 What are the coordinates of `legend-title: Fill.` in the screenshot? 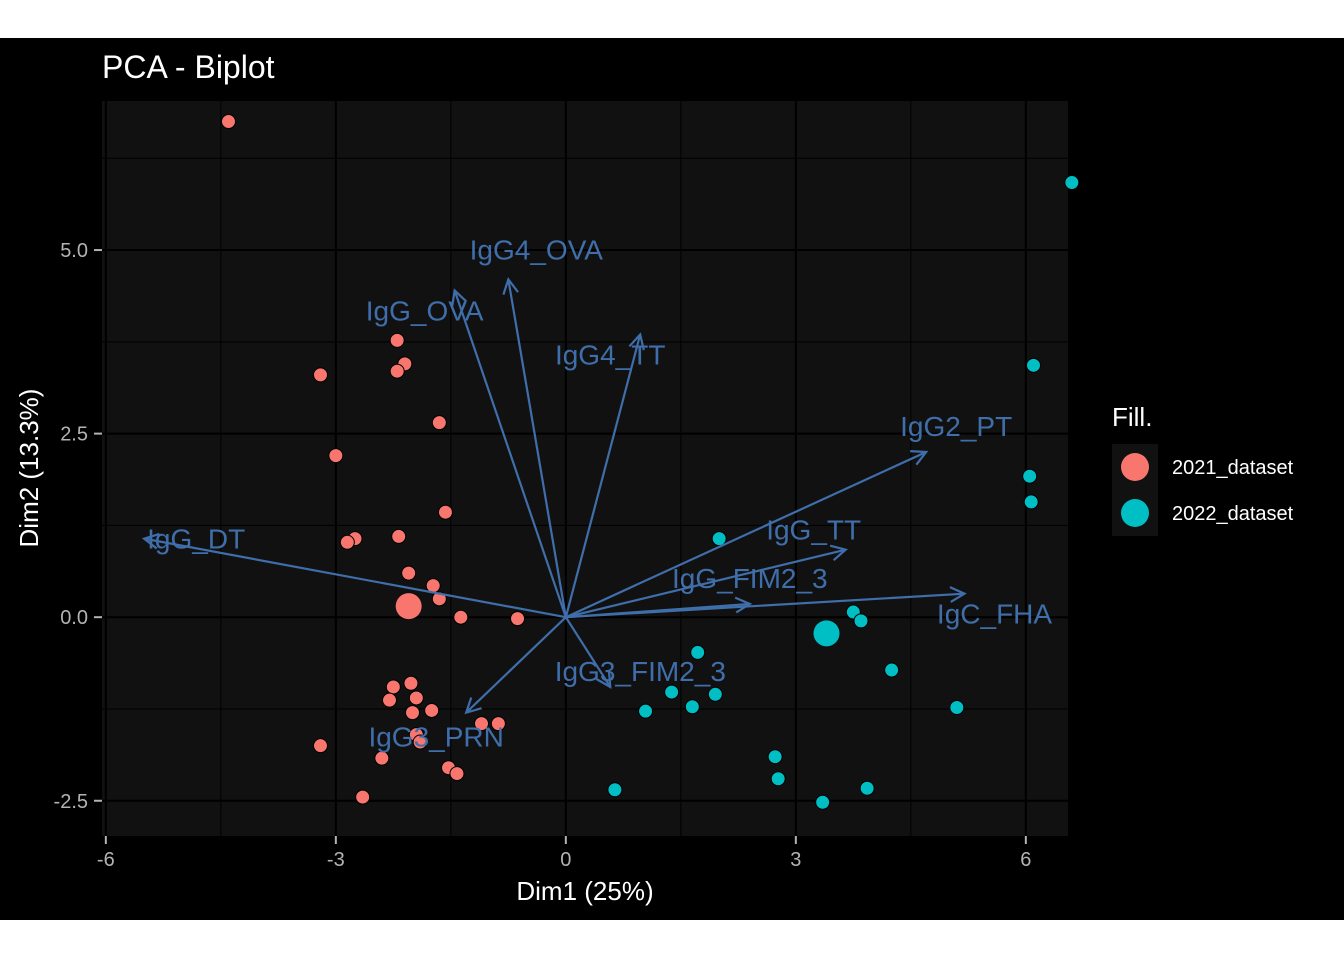 It's located at (1132, 417).